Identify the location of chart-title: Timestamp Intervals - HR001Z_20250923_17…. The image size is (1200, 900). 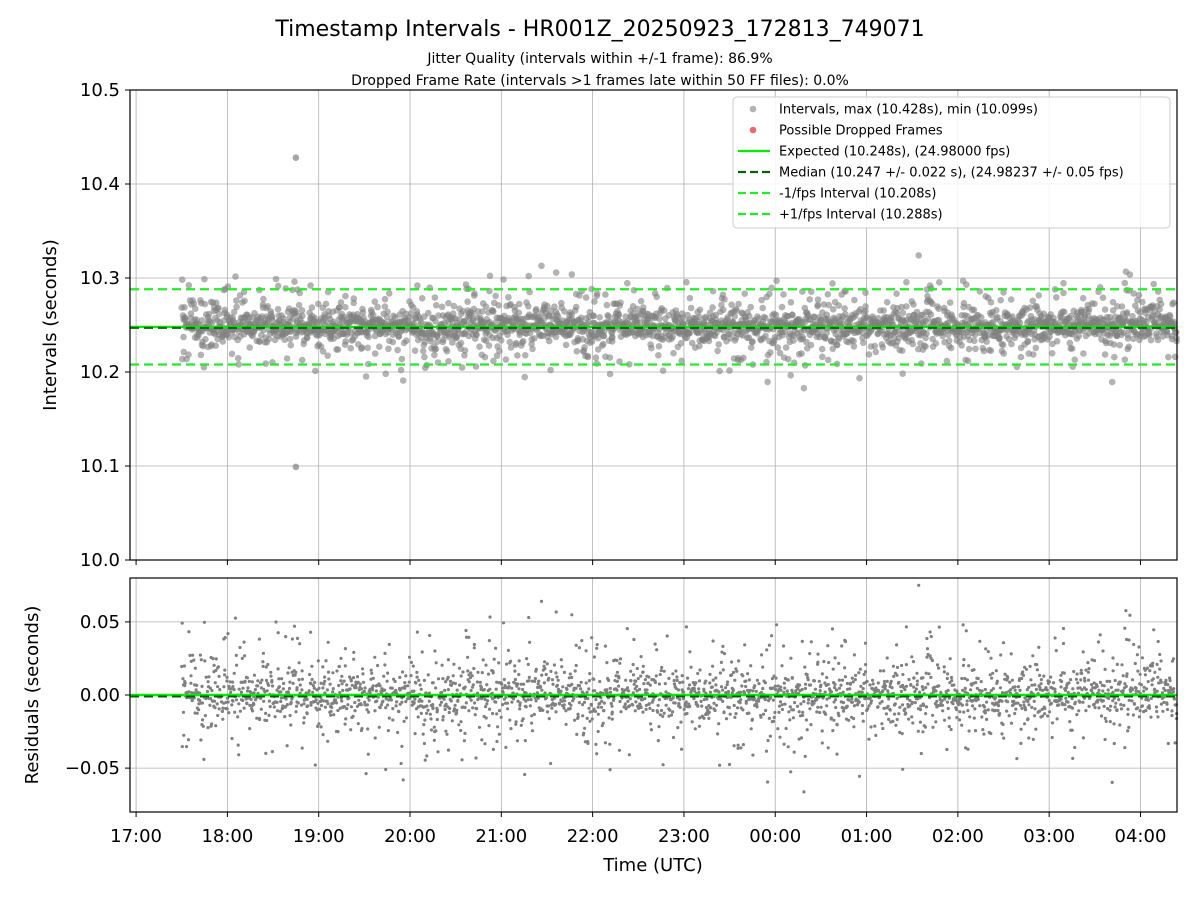
(599, 29).